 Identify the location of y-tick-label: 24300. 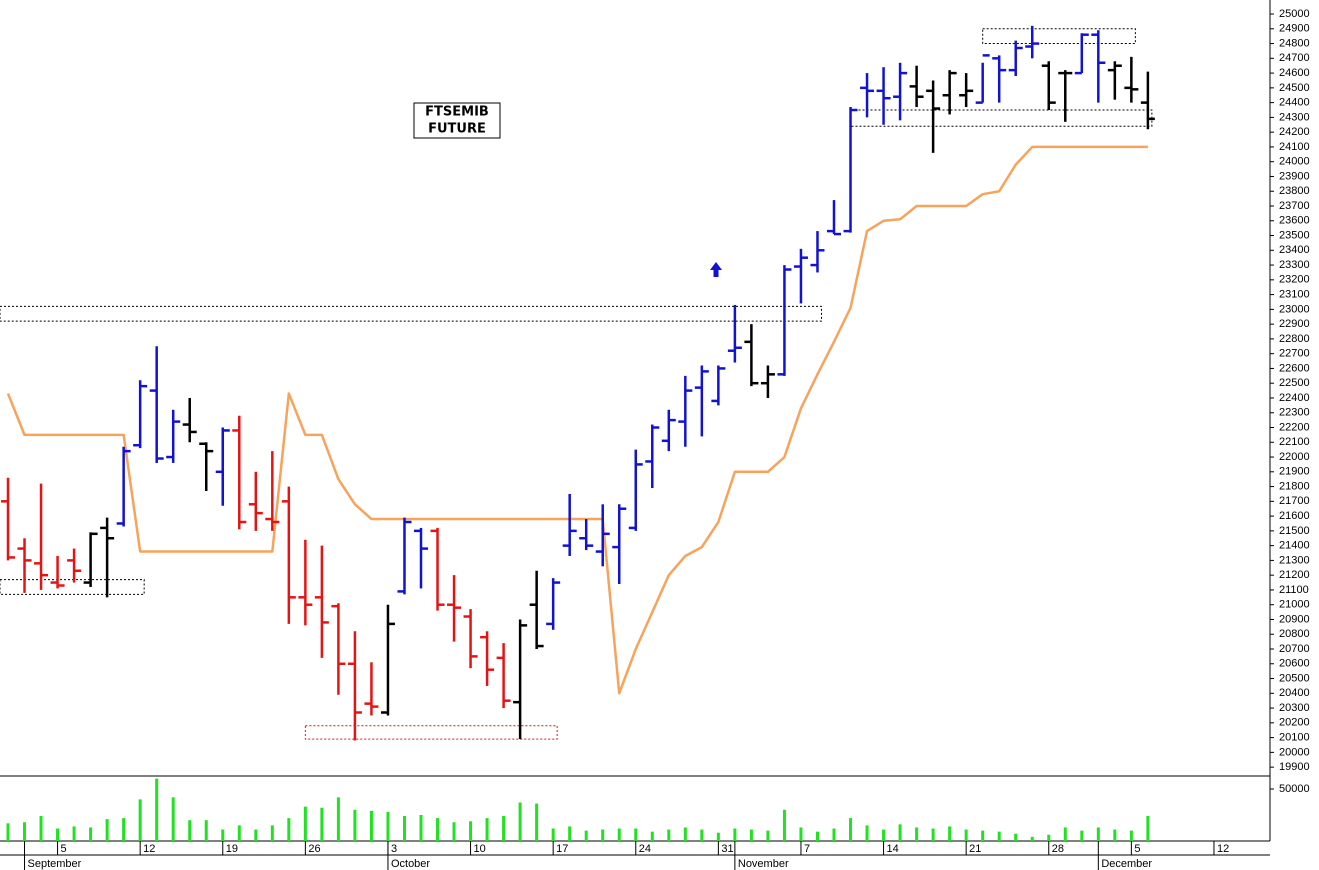
(1294, 117).